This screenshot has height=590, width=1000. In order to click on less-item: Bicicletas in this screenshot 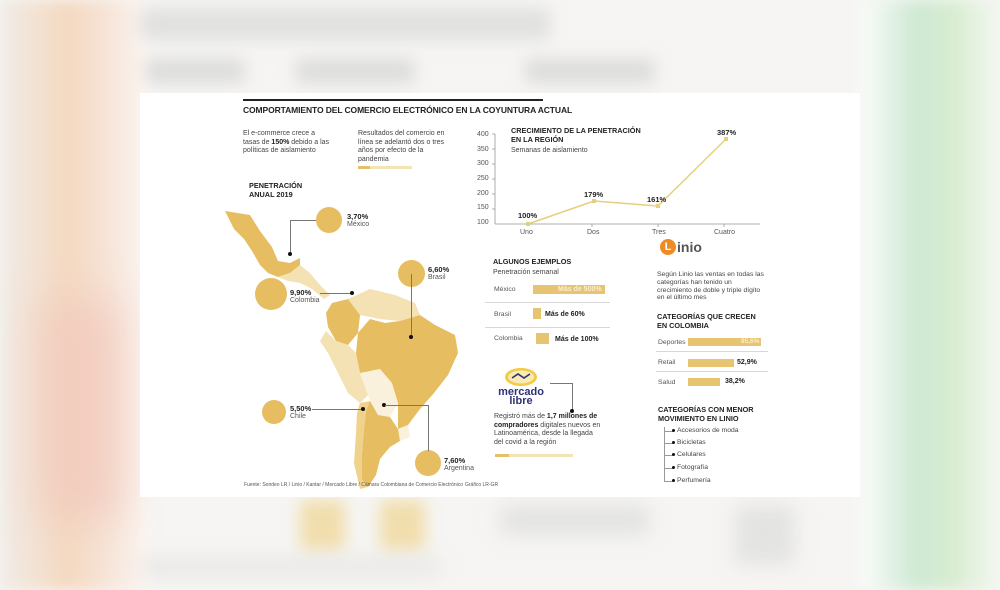, I will do `click(691, 442)`.